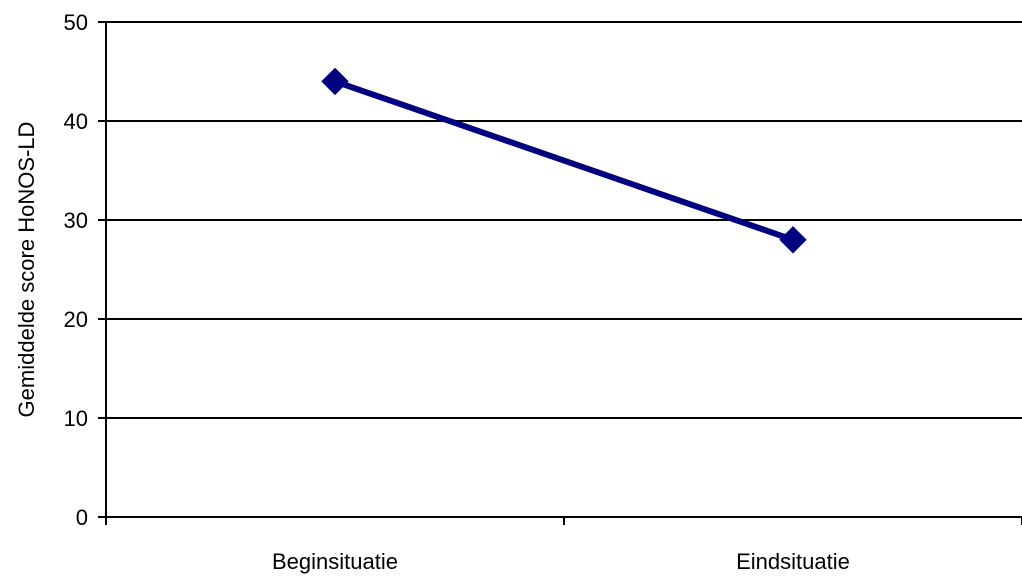 This screenshot has height=578, width=1022. I want to click on y-tick-label-20: 20, so click(76, 319).